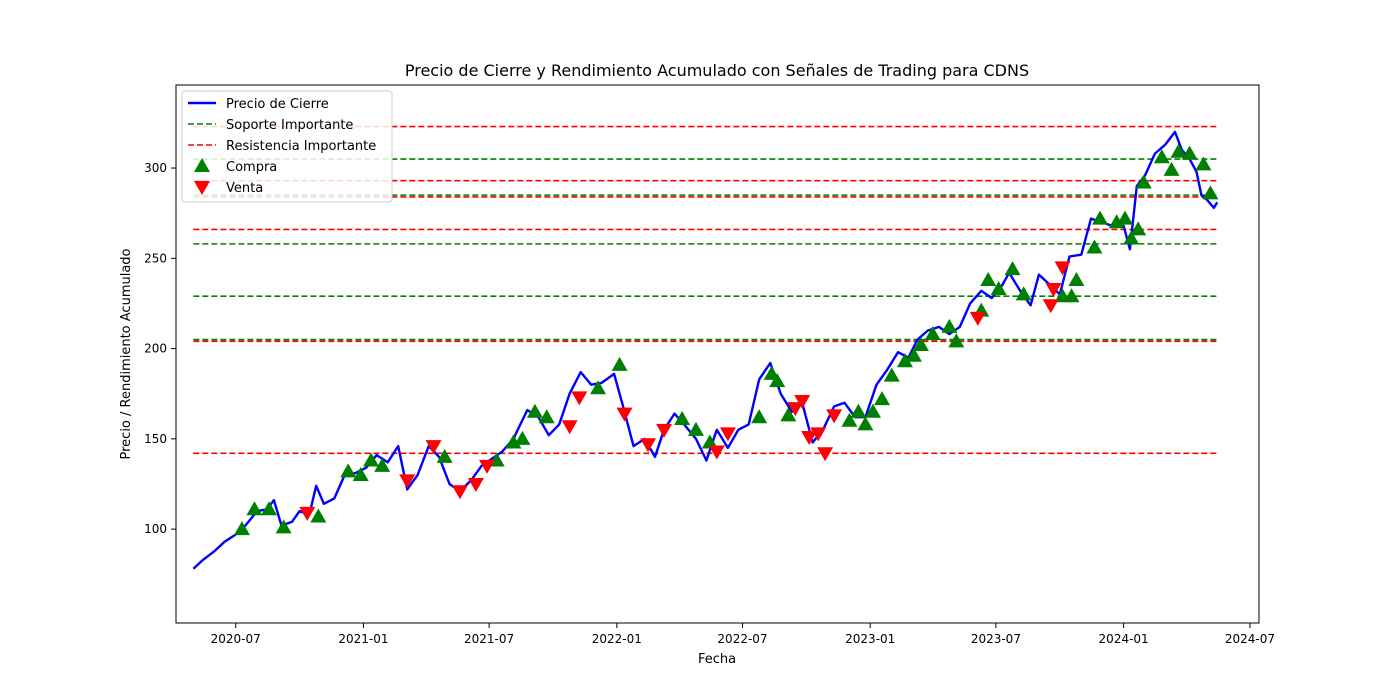  What do you see at coordinates (717, 659) in the screenshot?
I see `x-axis-label: Fecha` at bounding box center [717, 659].